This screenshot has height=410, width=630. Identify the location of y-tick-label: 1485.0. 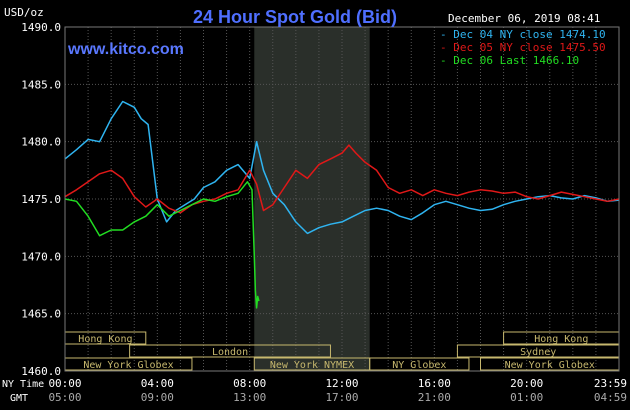
(41, 84).